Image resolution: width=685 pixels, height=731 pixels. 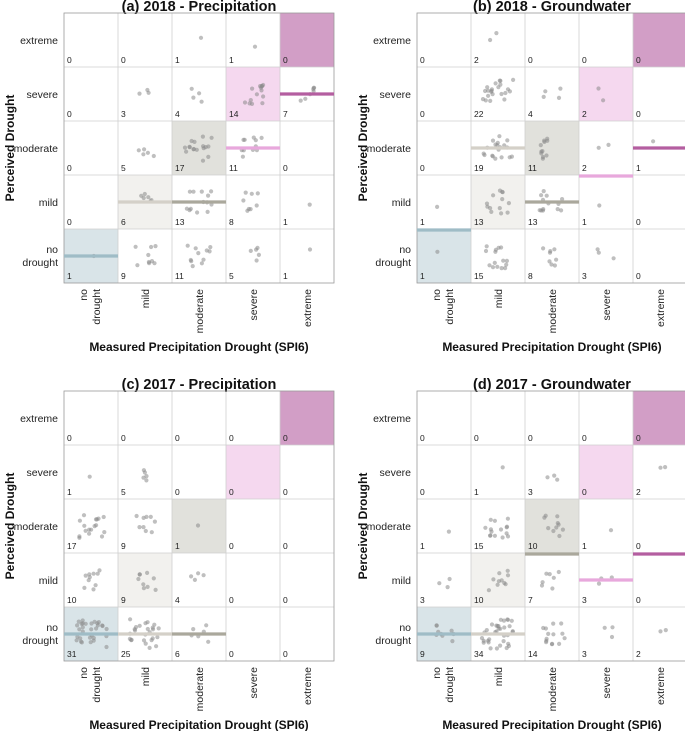 What do you see at coordinates (84, 673) in the screenshot?
I see `x-tick-label: no` at bounding box center [84, 673].